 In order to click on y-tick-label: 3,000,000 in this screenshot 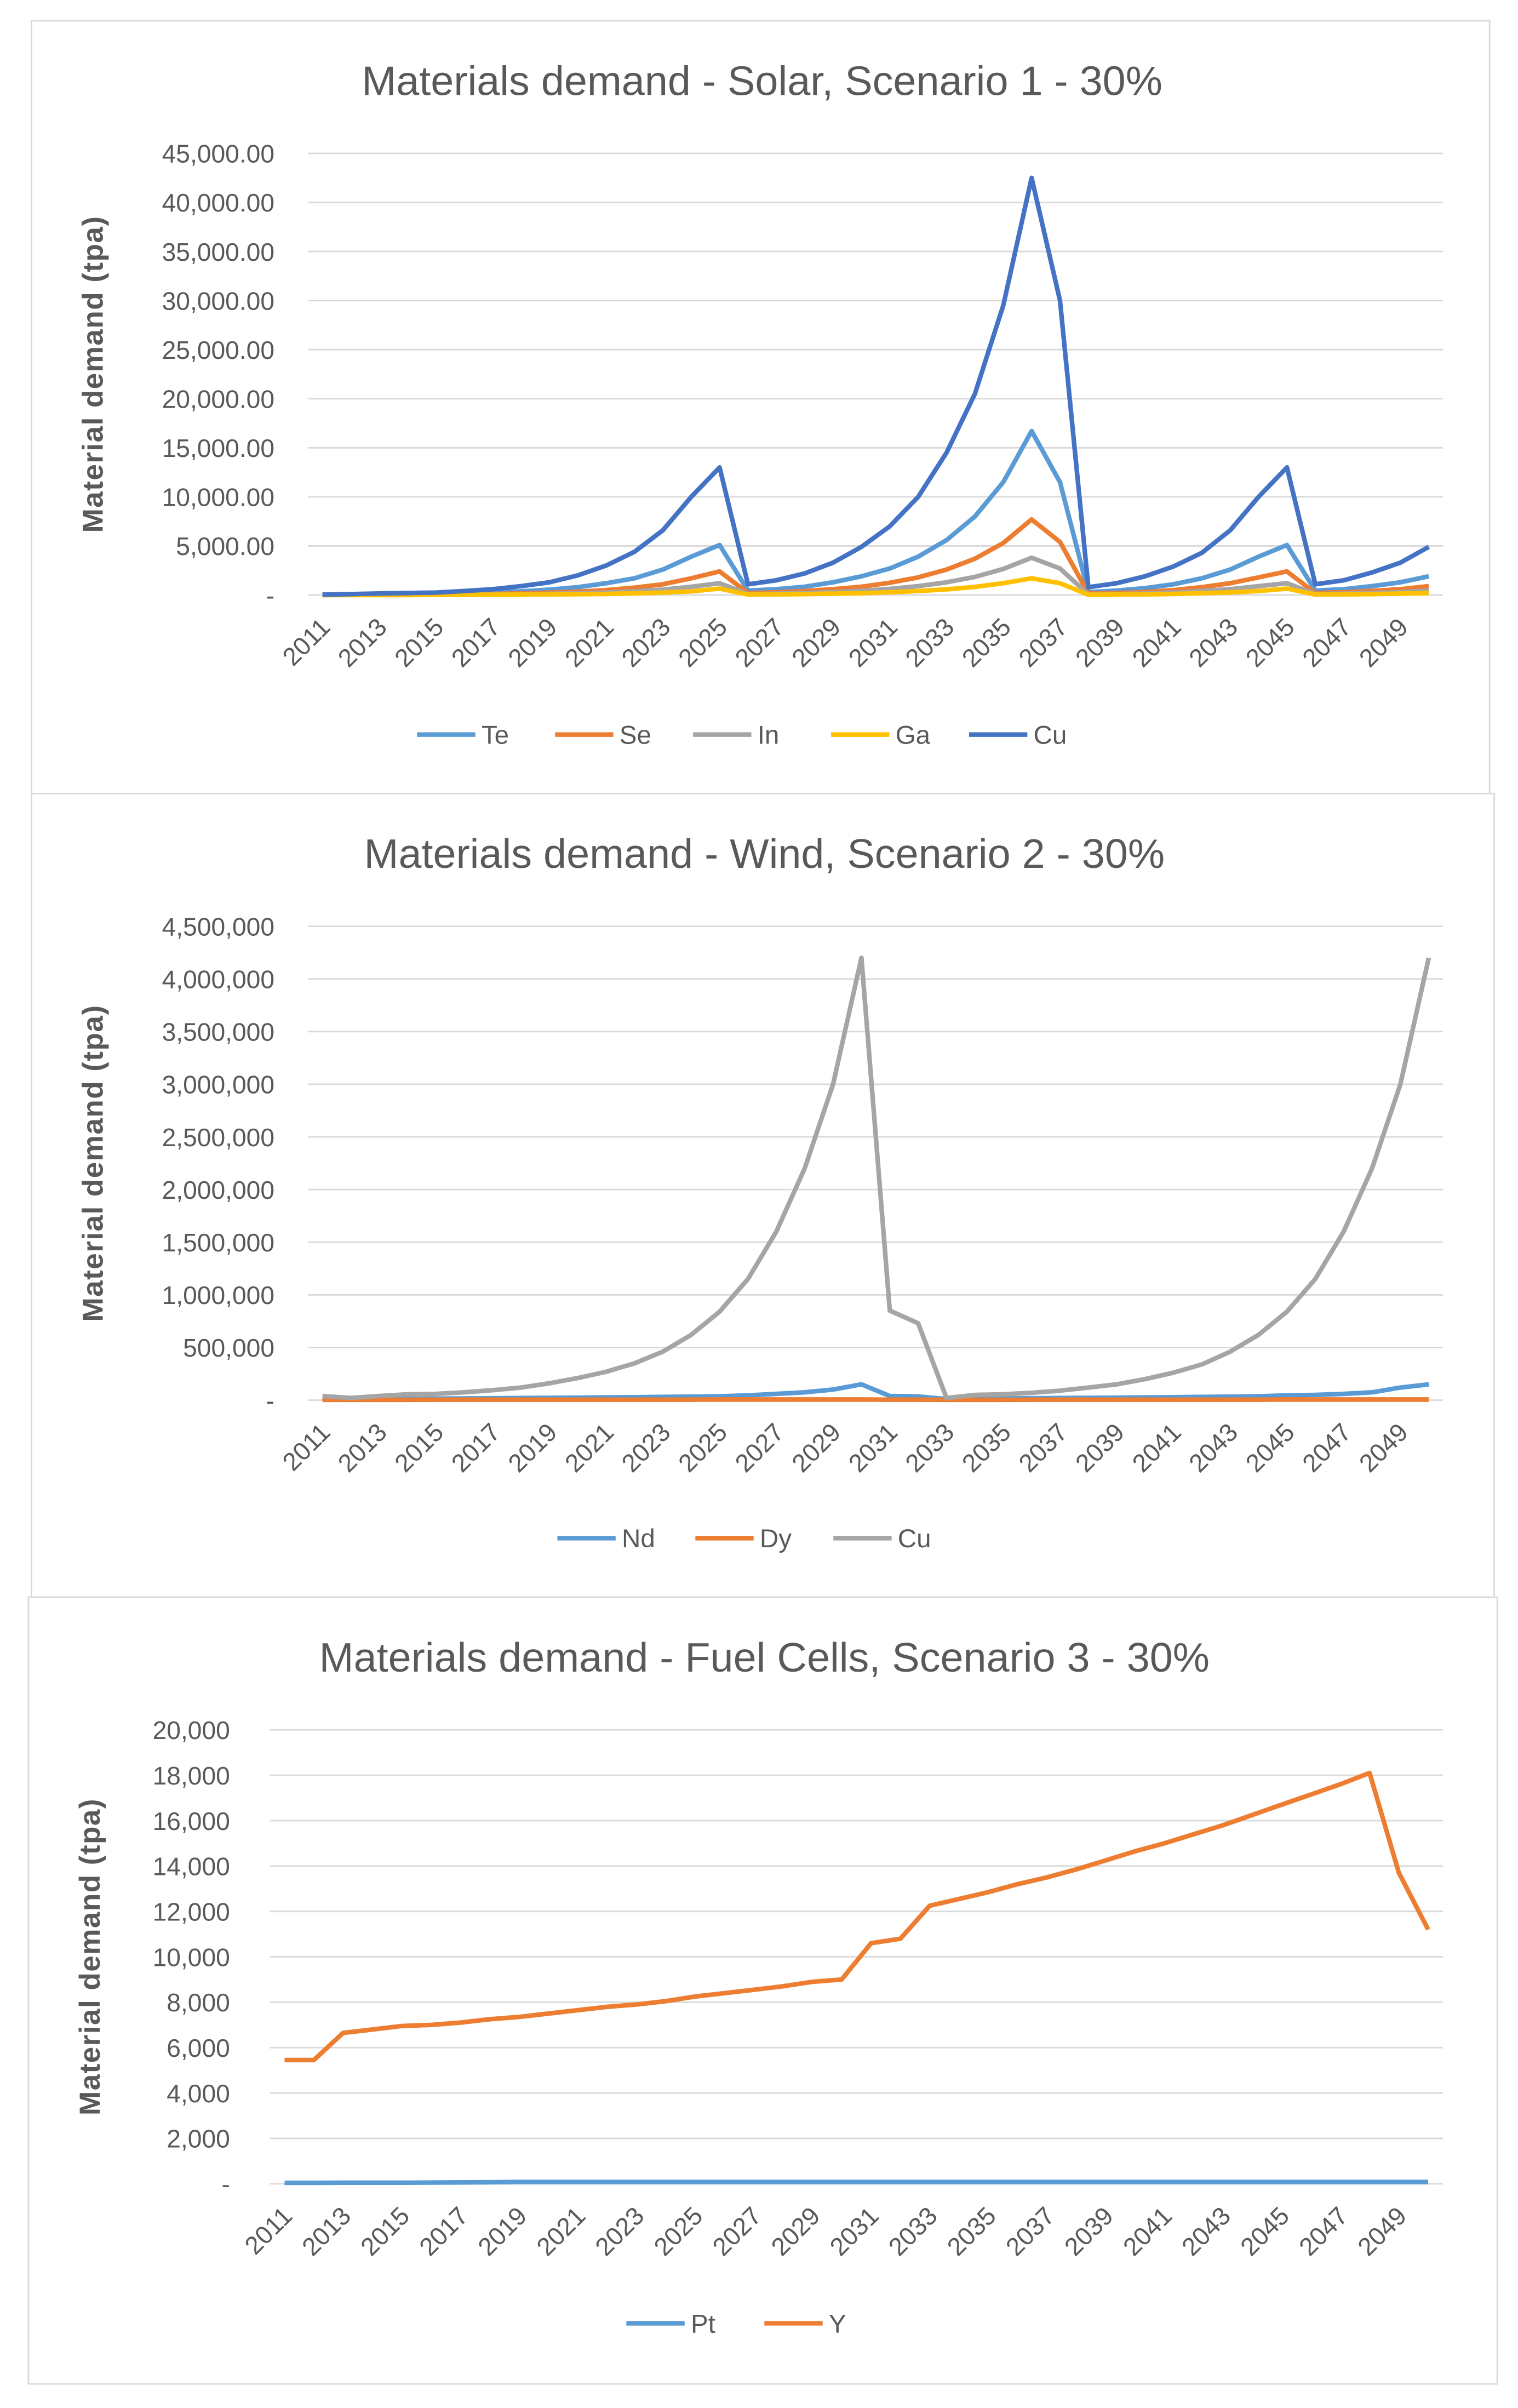, I will do `click(218, 1085)`.